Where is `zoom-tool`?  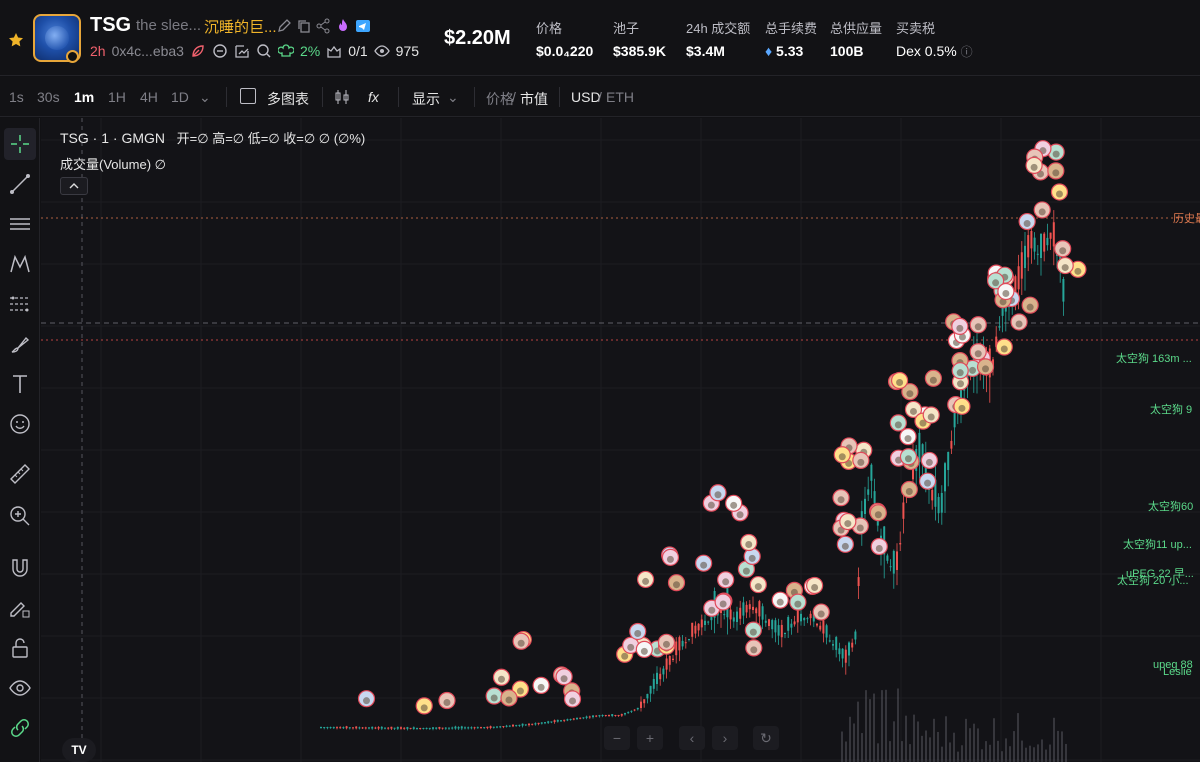 zoom-tool is located at coordinates (20, 516).